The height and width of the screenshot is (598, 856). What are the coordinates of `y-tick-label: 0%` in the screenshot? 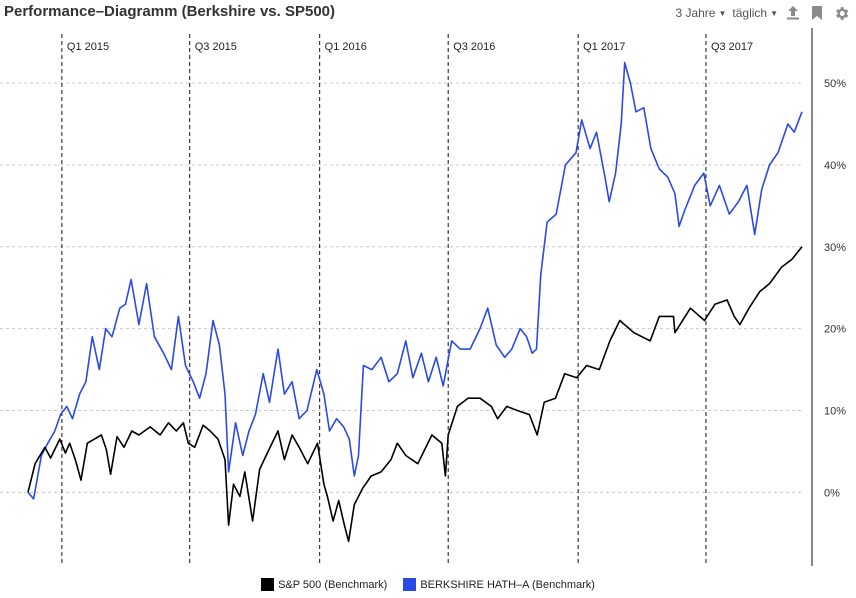 It's located at (832, 493).